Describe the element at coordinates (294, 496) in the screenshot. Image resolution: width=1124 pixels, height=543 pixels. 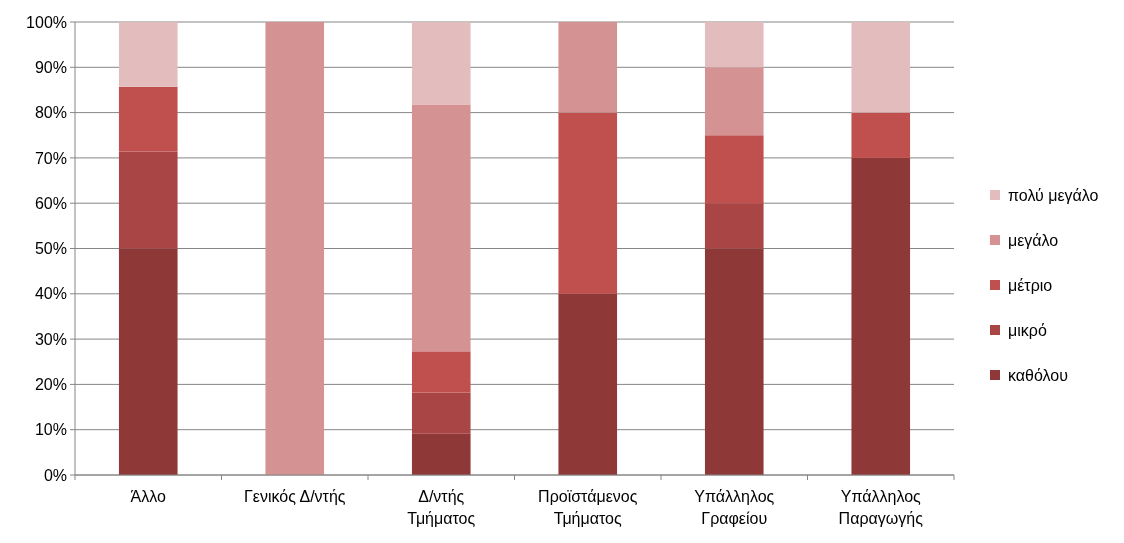
I see `x-tick-label: Γενικός Δ/ντής` at that location.